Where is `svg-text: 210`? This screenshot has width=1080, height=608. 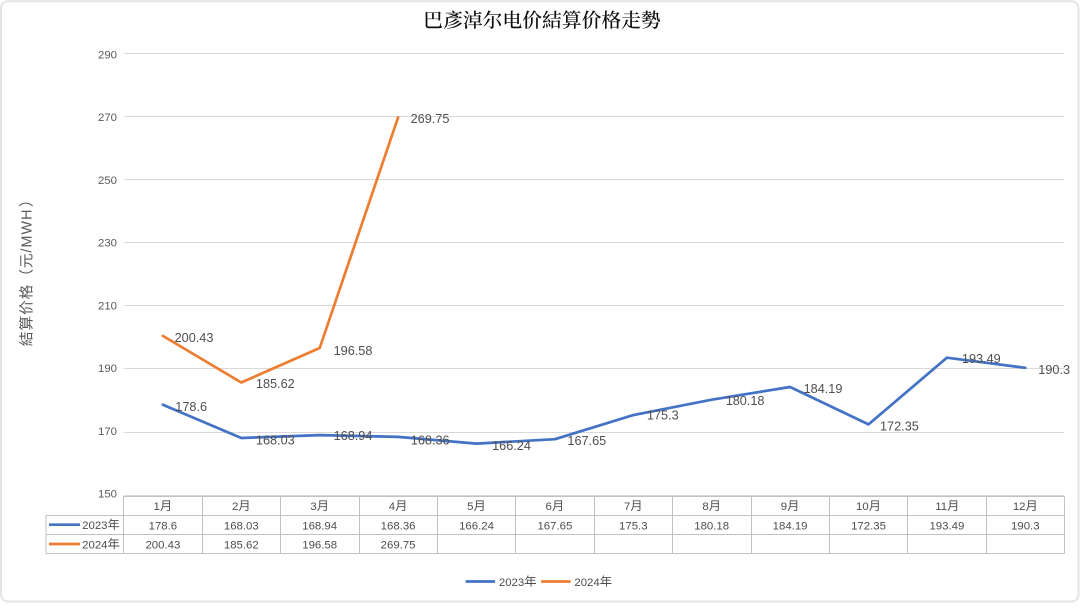 svg-text: 210 is located at coordinates (107, 306).